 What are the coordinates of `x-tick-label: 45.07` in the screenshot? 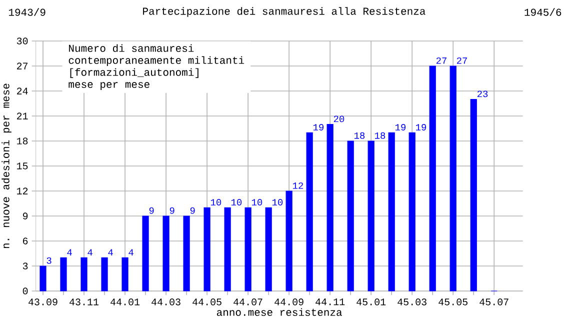 It's located at (494, 302).